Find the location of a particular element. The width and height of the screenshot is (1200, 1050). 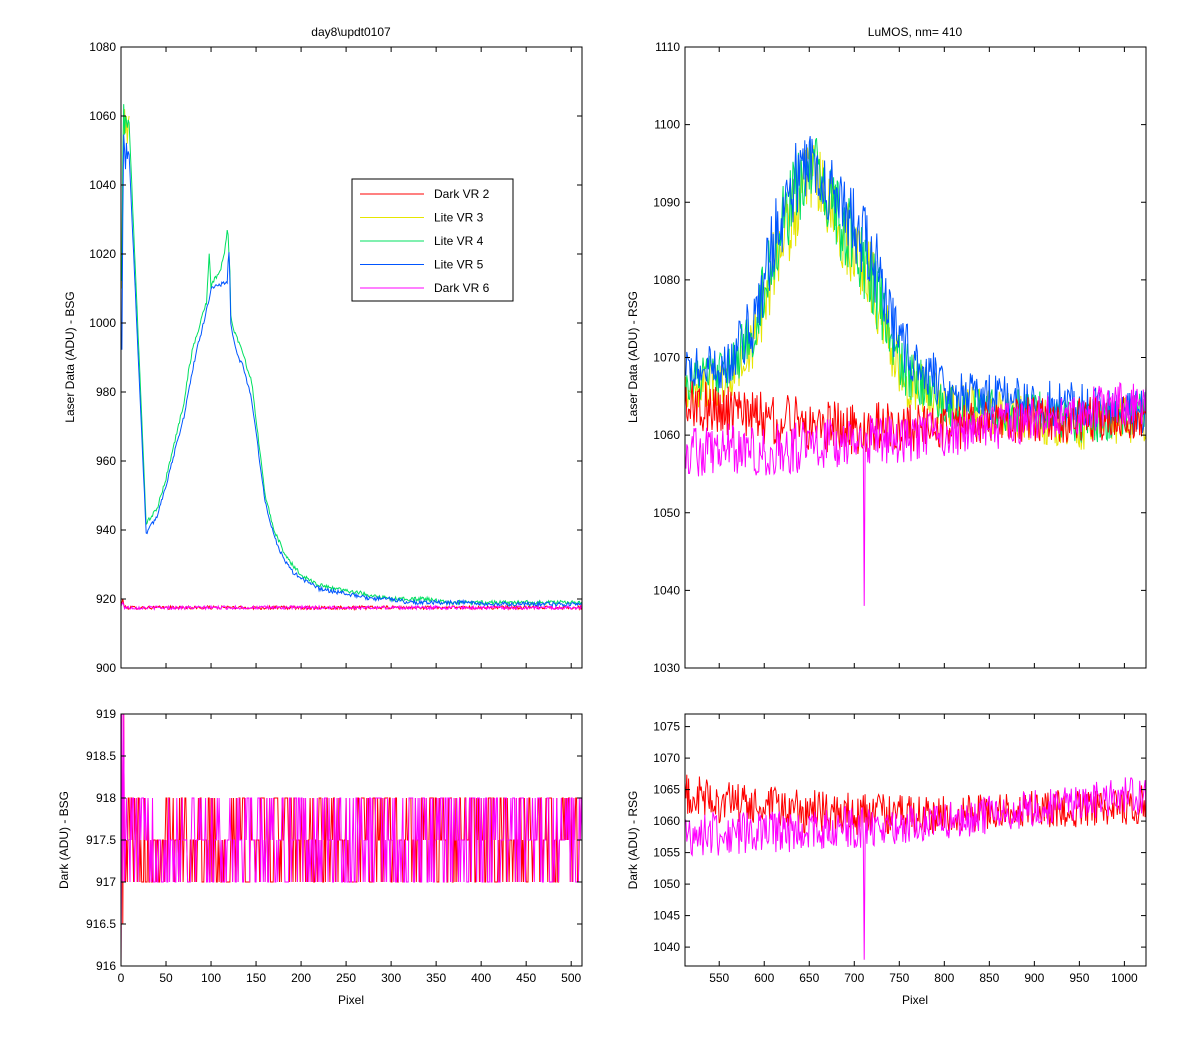

axes-title-top-right: LuMOS, nm= 410 is located at coordinates (915, 32).